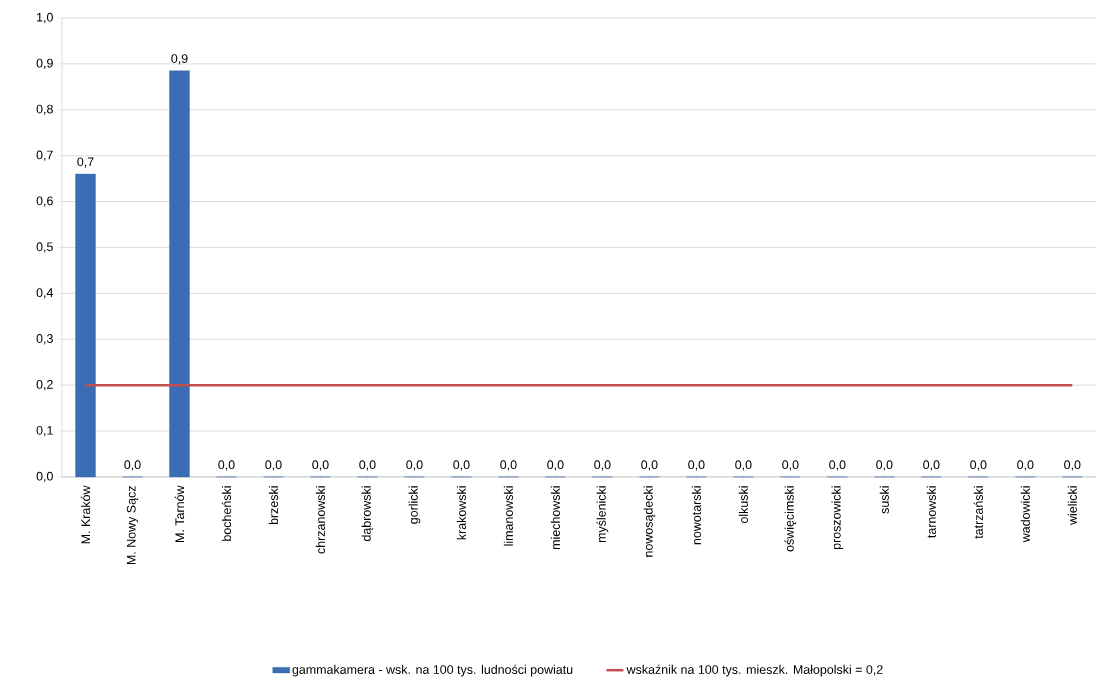 The image size is (1096, 689). What do you see at coordinates (44, 201) in the screenshot?
I see `y-tick-label: 0,6` at bounding box center [44, 201].